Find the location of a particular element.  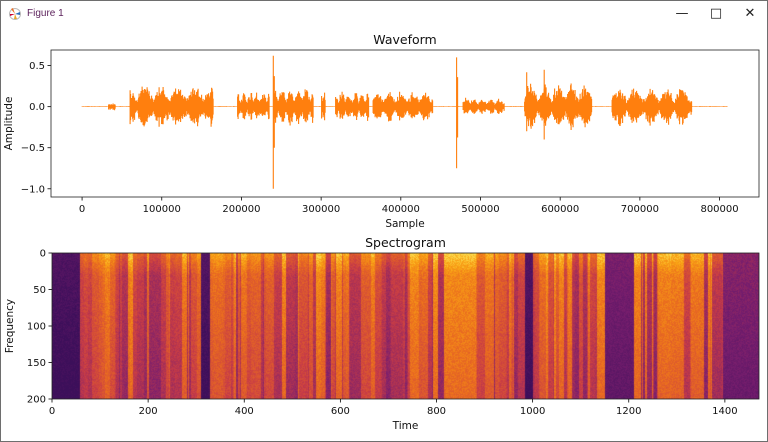

x-tick-label: 1200 is located at coordinates (628, 411).